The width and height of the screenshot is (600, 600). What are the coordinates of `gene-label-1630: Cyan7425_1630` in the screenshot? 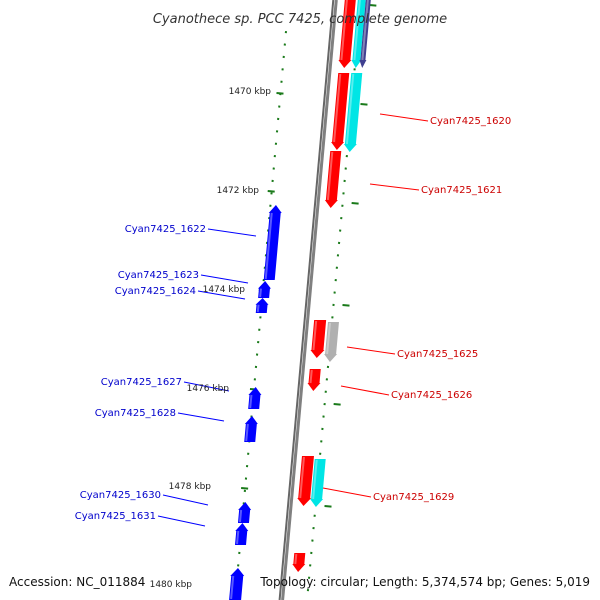 It's located at (120, 495).